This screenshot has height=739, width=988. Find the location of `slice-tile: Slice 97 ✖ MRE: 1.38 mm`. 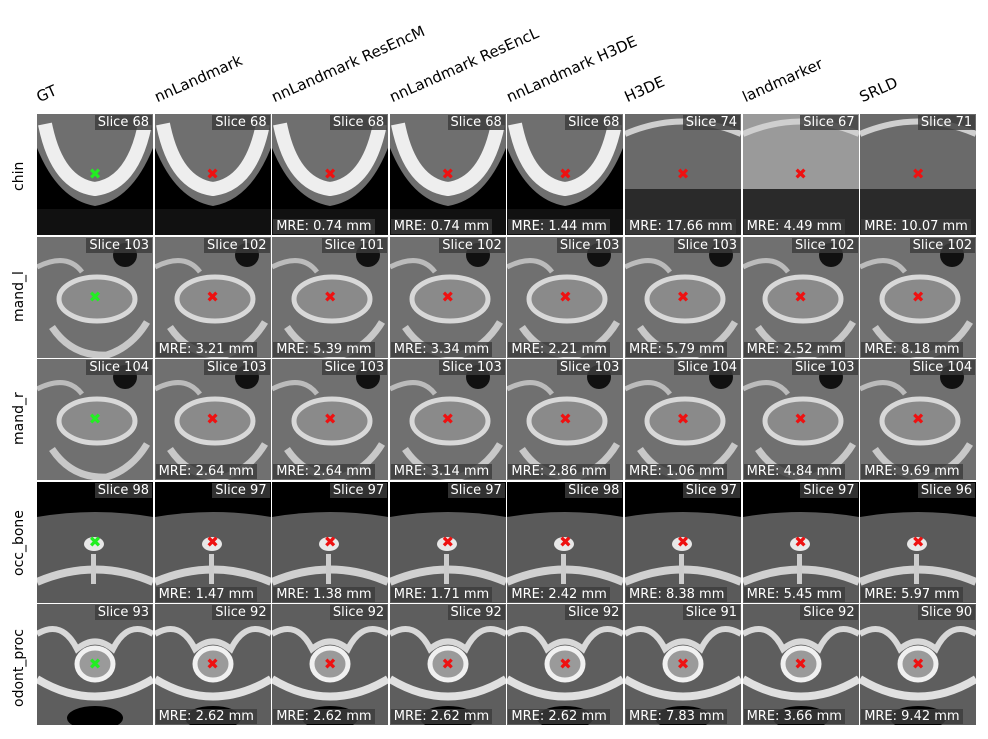

slice-tile: Slice 97 ✖ MRE: 1.38 mm is located at coordinates (330, 542).